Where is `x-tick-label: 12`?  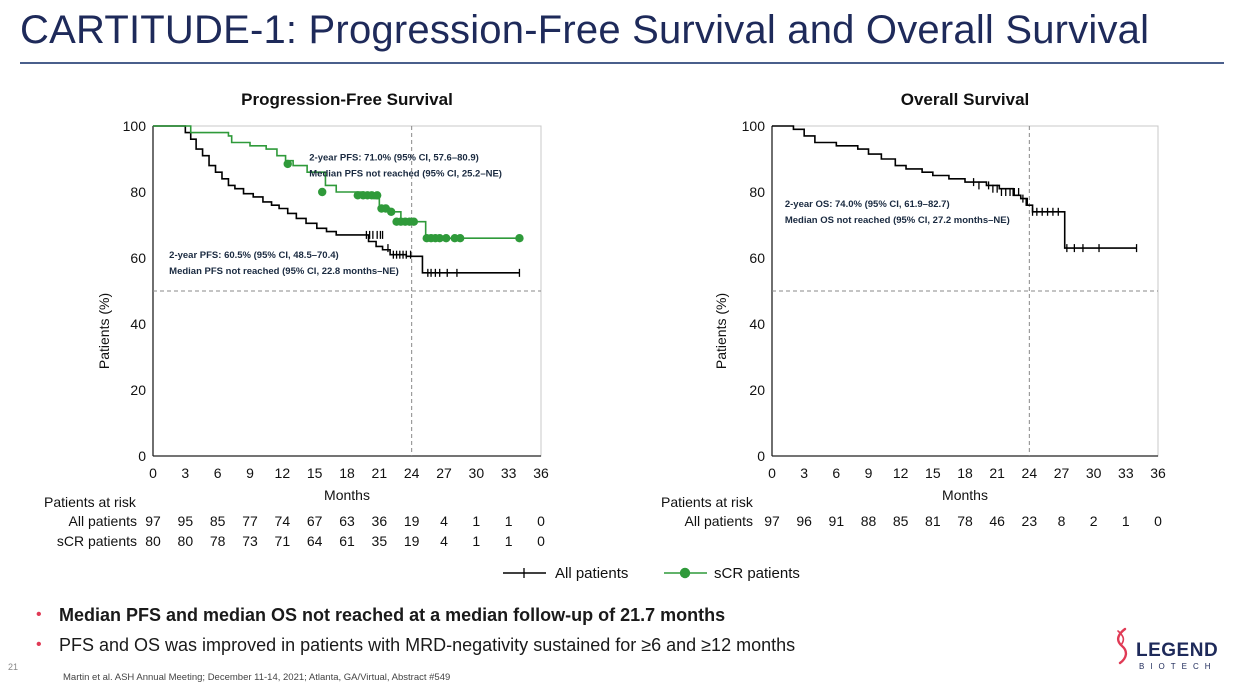 x-tick-label: 12 is located at coordinates (283, 473).